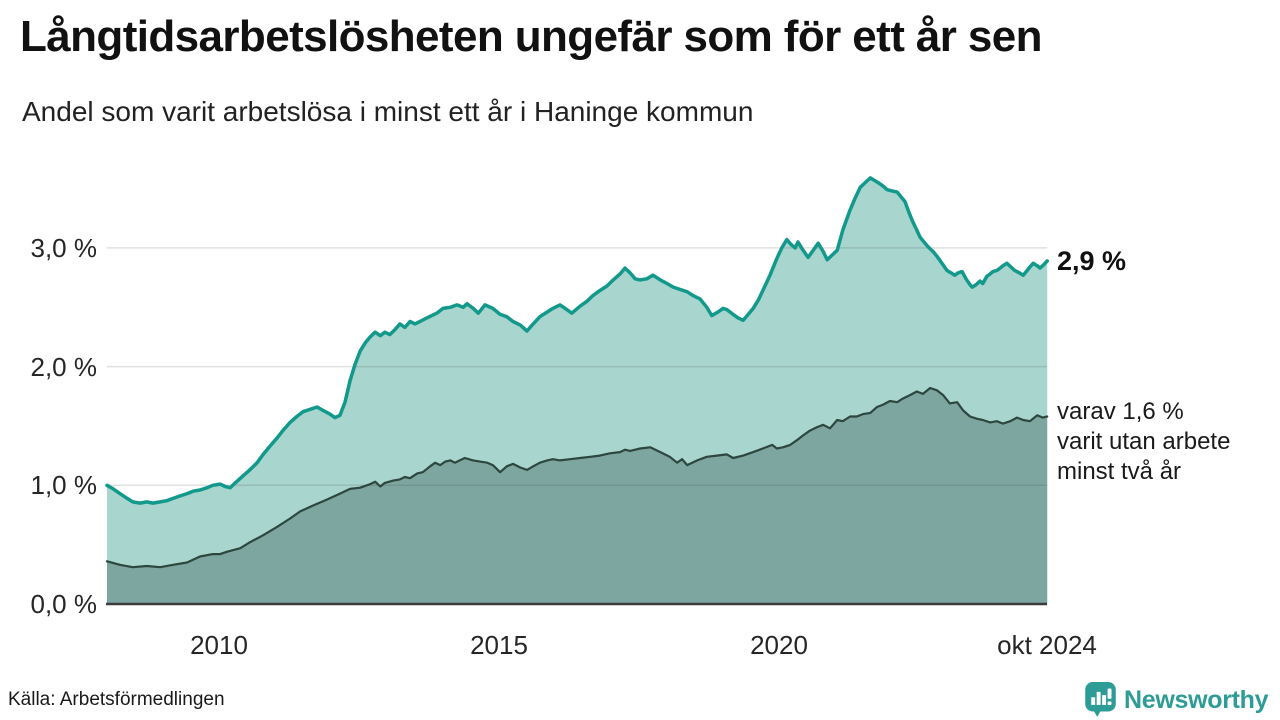  I want to click on annotation-line: minst två år, so click(1119, 471).